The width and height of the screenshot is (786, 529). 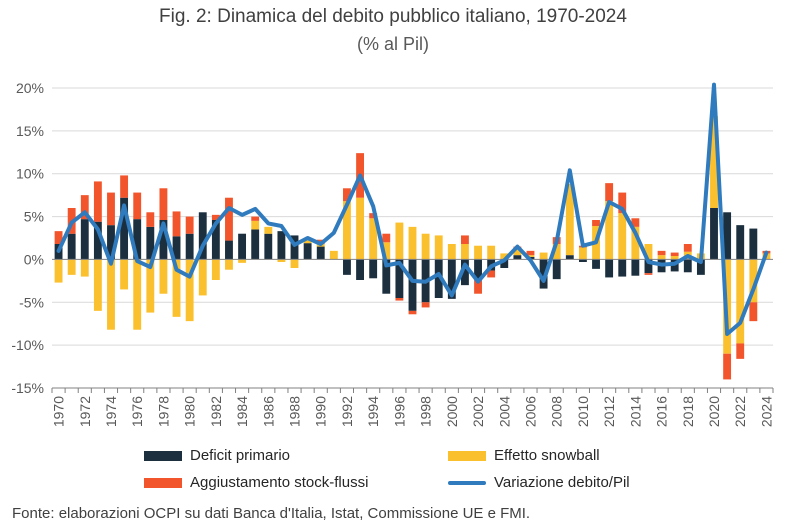 What do you see at coordinates (279, 482) in the screenshot?
I see `legend-label-stock: Aggiustamento stock-flussi` at bounding box center [279, 482].